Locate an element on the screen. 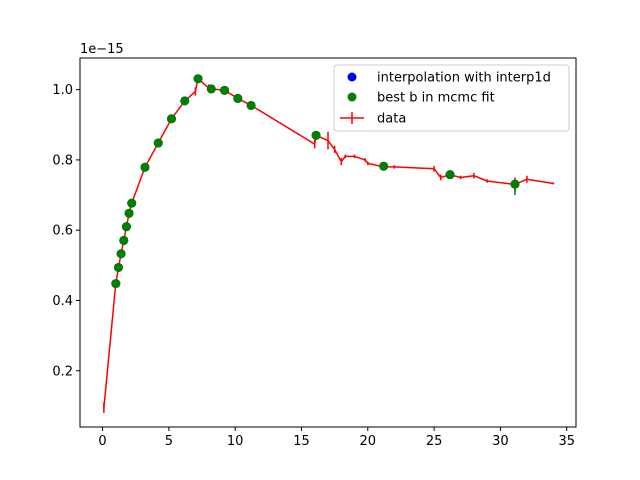 The image size is (640, 480). x-tick-label: 15 is located at coordinates (301, 441).